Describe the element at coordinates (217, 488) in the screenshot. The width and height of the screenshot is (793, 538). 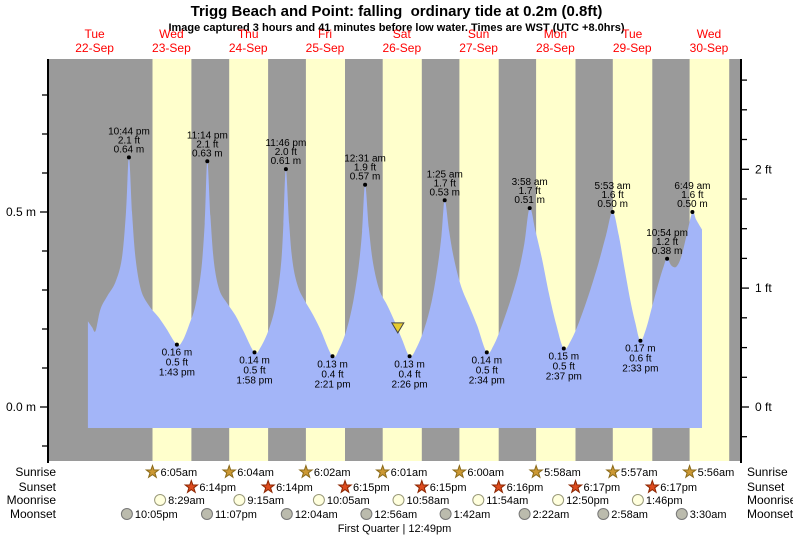
I see `astro-event-time: 6:14pm` at that location.